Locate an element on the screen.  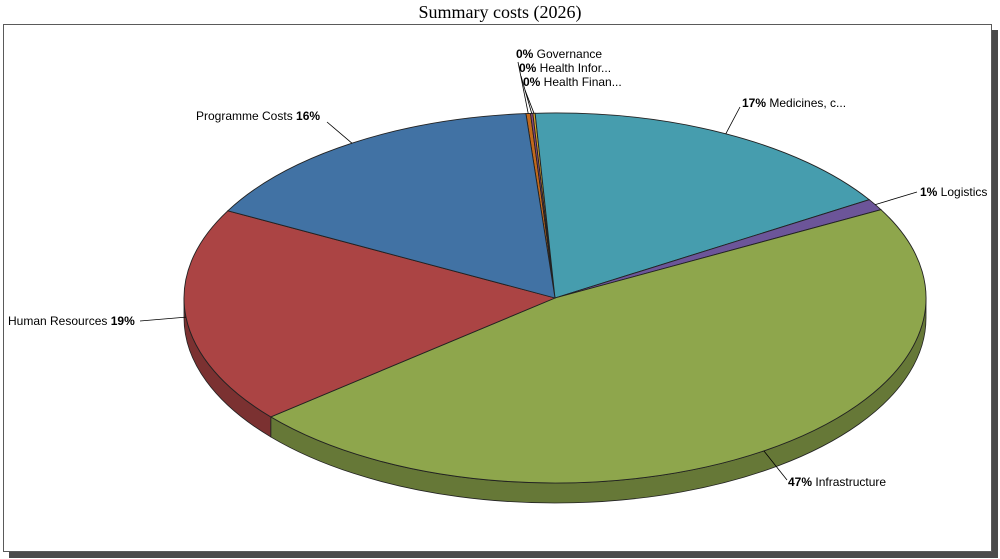
slice-name: Logistics is located at coordinates (962, 192).